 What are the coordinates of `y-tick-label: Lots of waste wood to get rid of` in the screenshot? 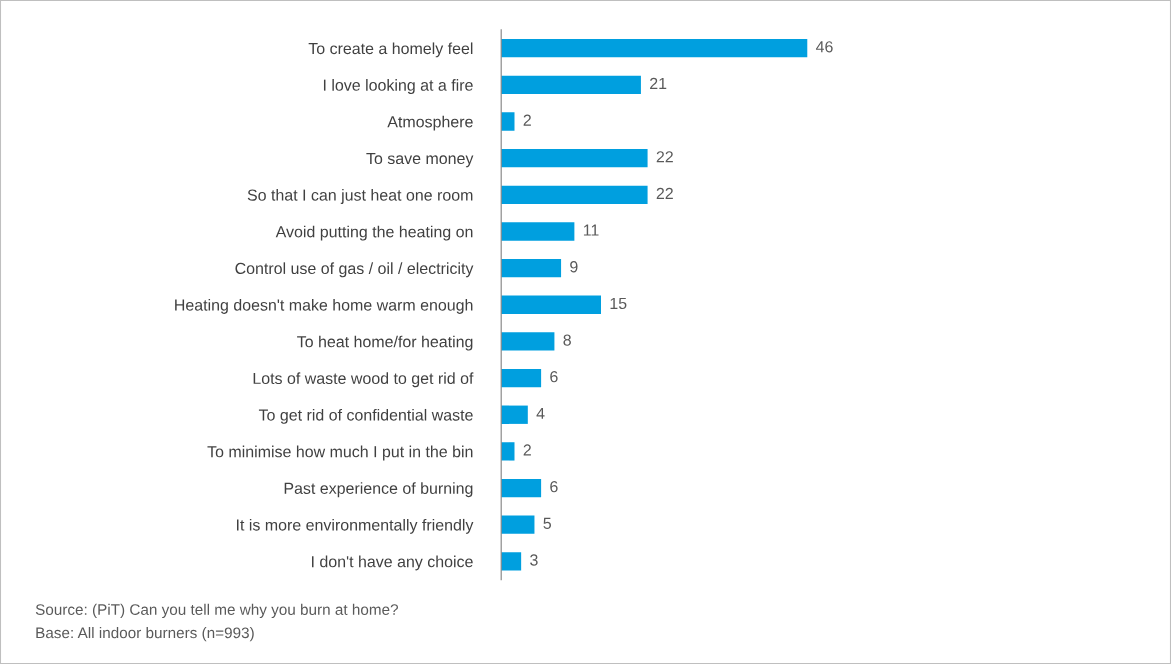 It's located at (363, 380).